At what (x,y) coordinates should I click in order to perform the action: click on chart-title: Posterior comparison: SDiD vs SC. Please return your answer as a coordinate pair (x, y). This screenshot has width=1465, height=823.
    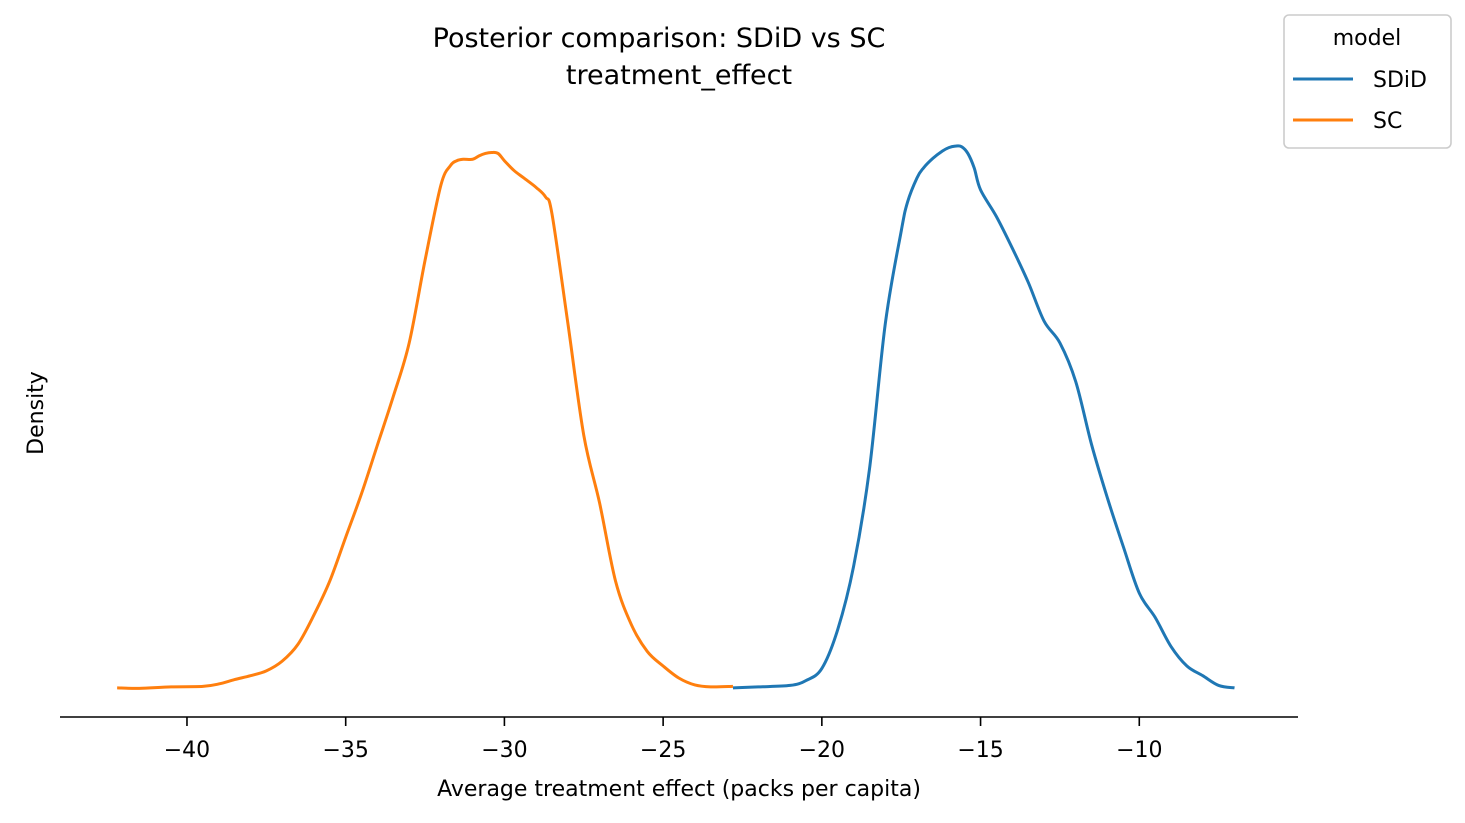
    Looking at the image, I should click on (659, 38).